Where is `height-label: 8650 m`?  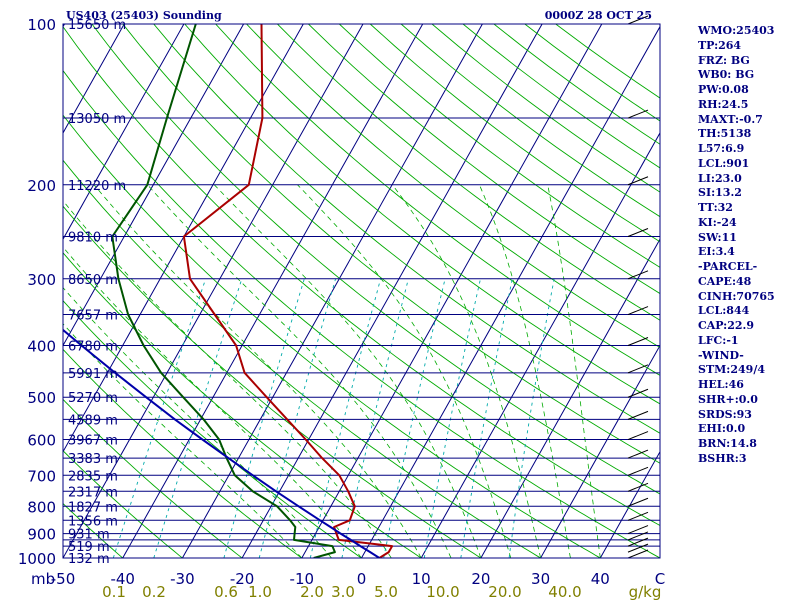
height-label: 8650 m is located at coordinates (93, 280).